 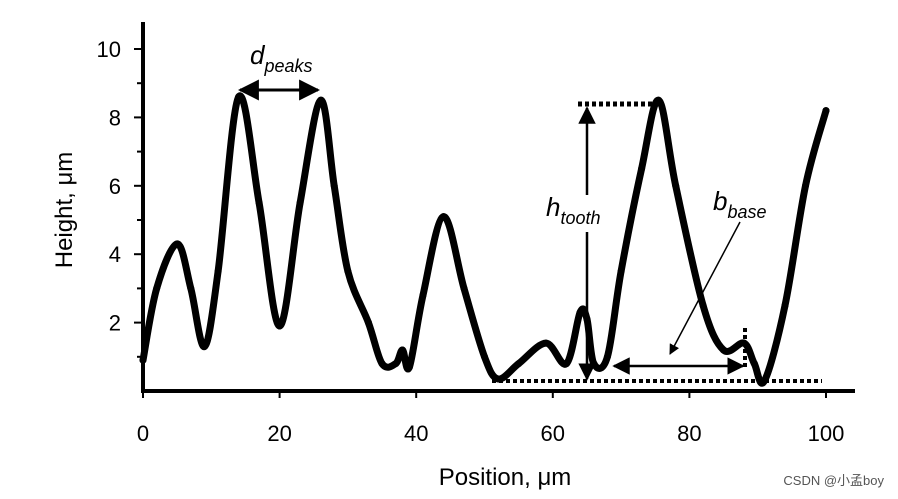 I want to click on x-tick-label: 20, so click(x=279, y=433).